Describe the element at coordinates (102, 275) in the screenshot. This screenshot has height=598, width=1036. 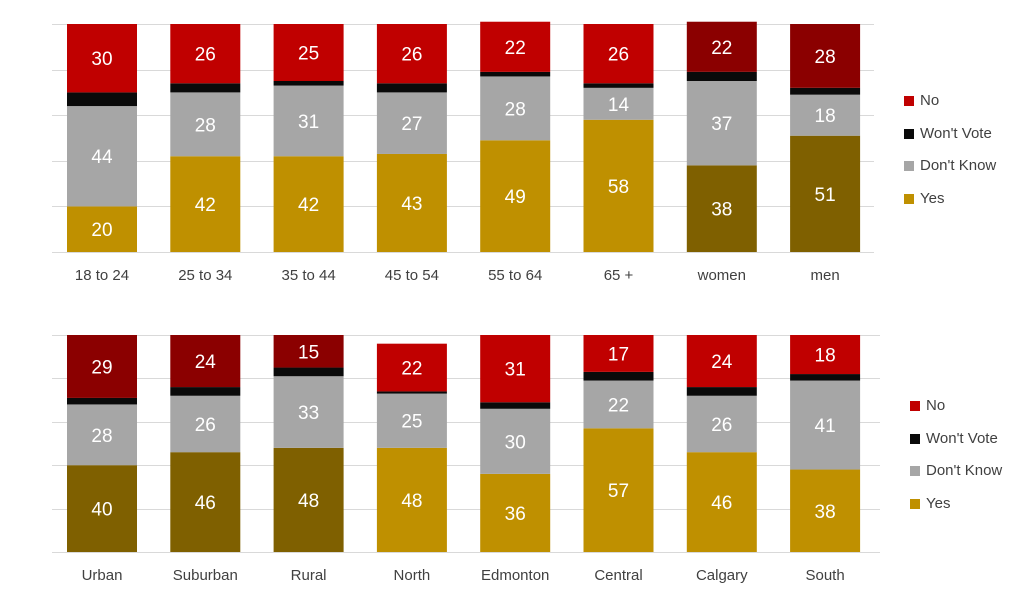
I see `category-label: 18 to 24` at that location.